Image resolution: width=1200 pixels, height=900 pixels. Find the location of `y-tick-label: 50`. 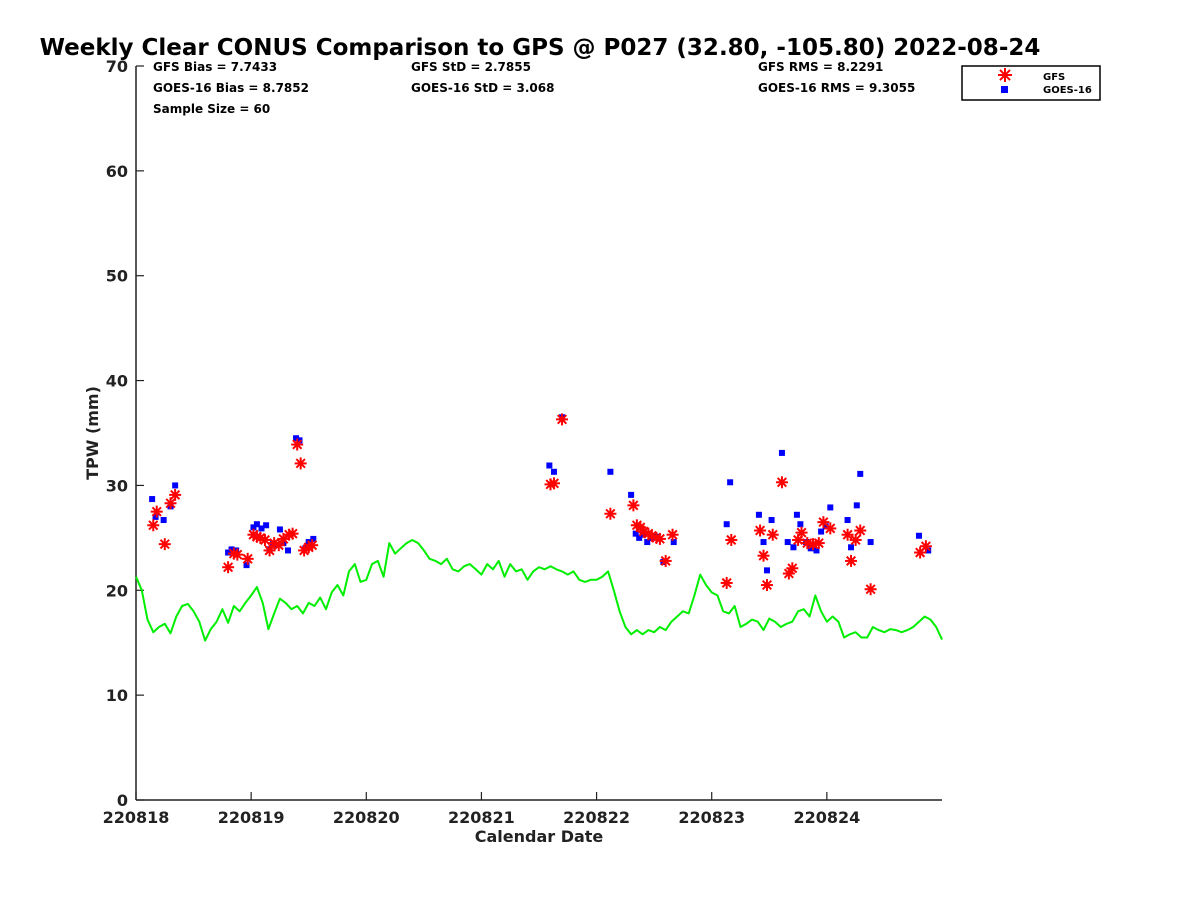

y-tick-label: 50 is located at coordinates (117, 276).